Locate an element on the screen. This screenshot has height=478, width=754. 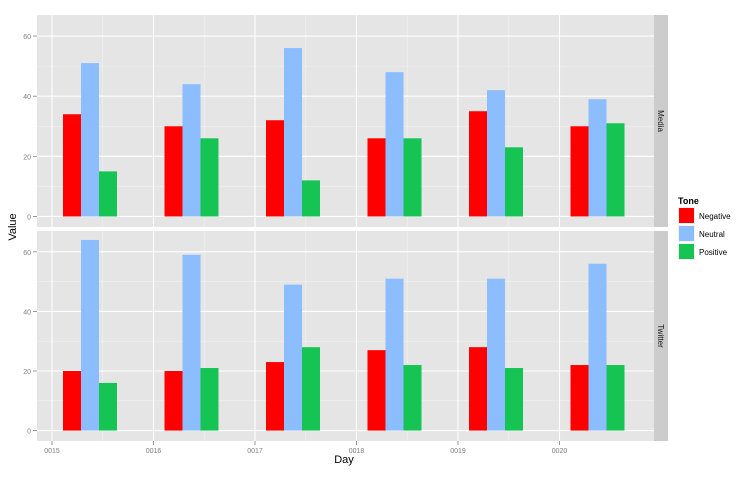
facet-strip-label: Twitter is located at coordinates (660, 336).